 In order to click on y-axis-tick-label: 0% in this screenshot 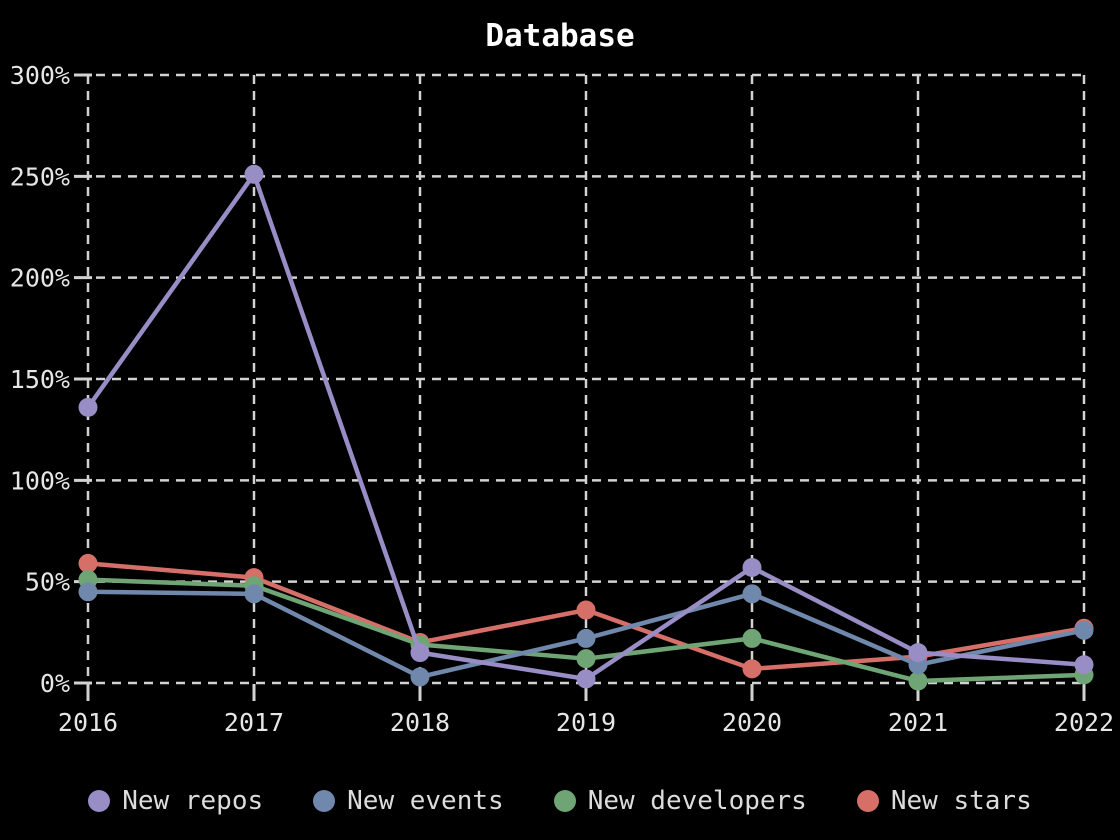, I will do `click(55, 683)`.